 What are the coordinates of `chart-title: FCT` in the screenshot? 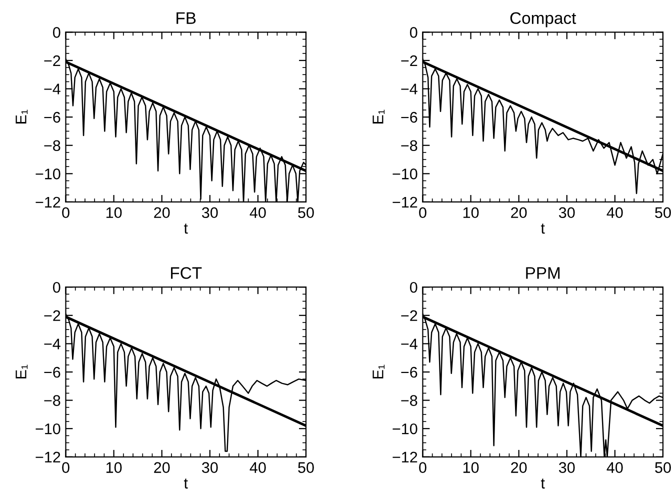 It's located at (186, 273).